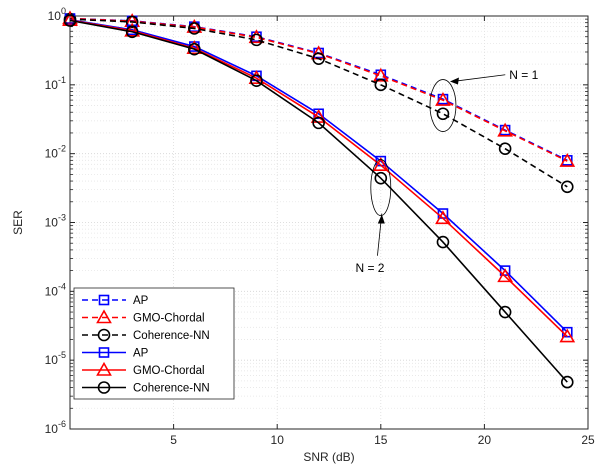  I want to click on x-tick-label: 15, so click(381, 440).